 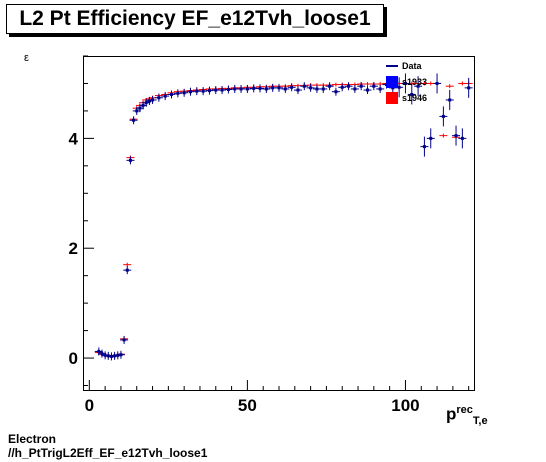 I want to click on legend-s1946-label: s1946, so click(x=414, y=98).